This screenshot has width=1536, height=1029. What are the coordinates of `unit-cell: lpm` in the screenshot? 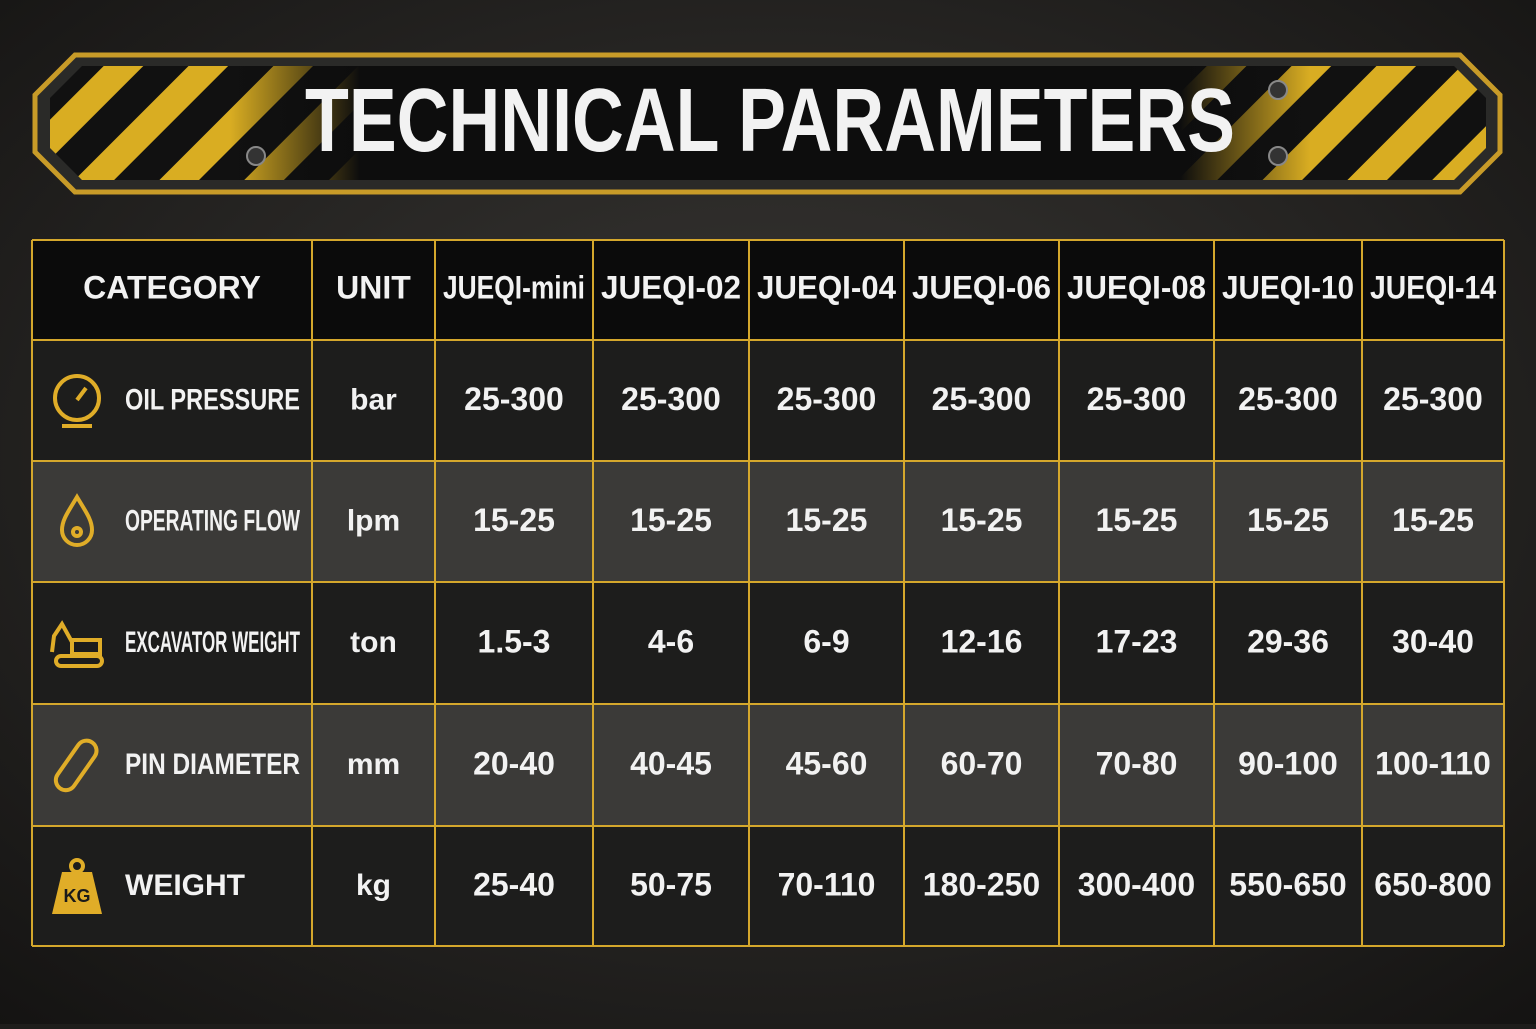 It's located at (373, 520).